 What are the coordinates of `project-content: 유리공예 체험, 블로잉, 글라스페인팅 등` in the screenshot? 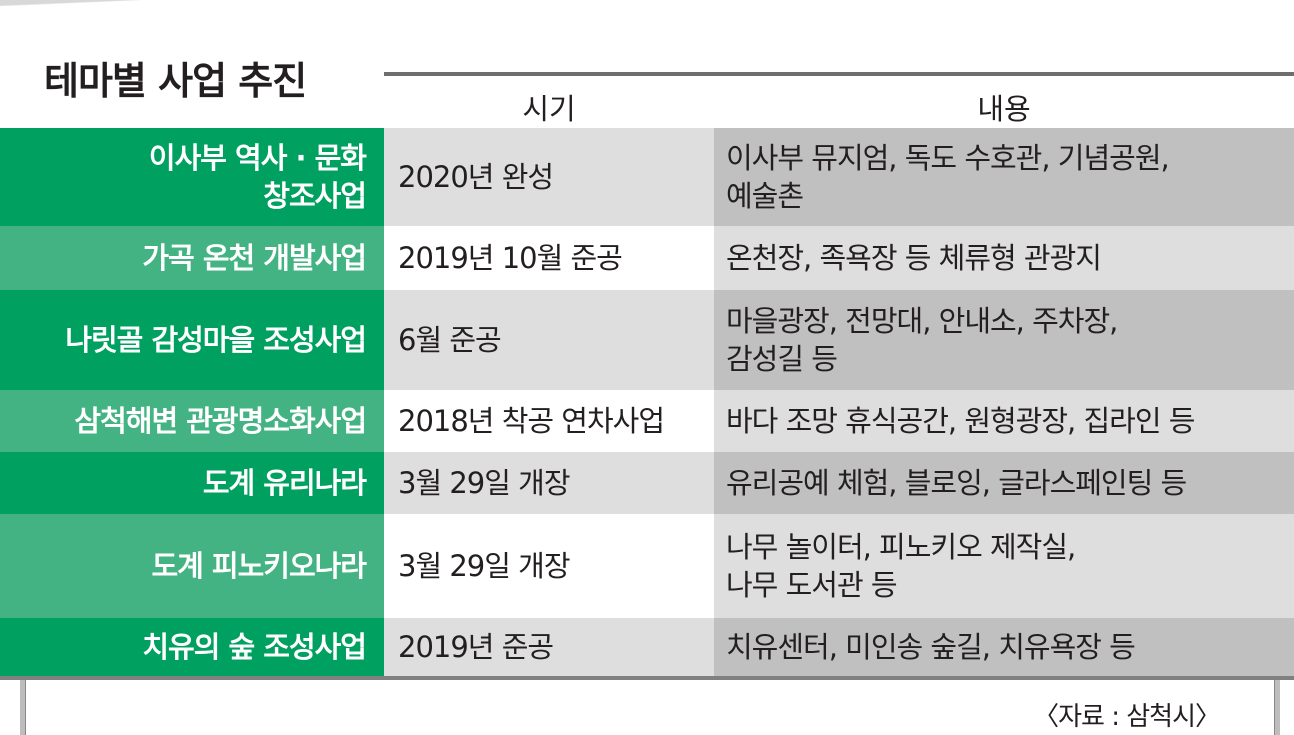 It's located at (1004, 483).